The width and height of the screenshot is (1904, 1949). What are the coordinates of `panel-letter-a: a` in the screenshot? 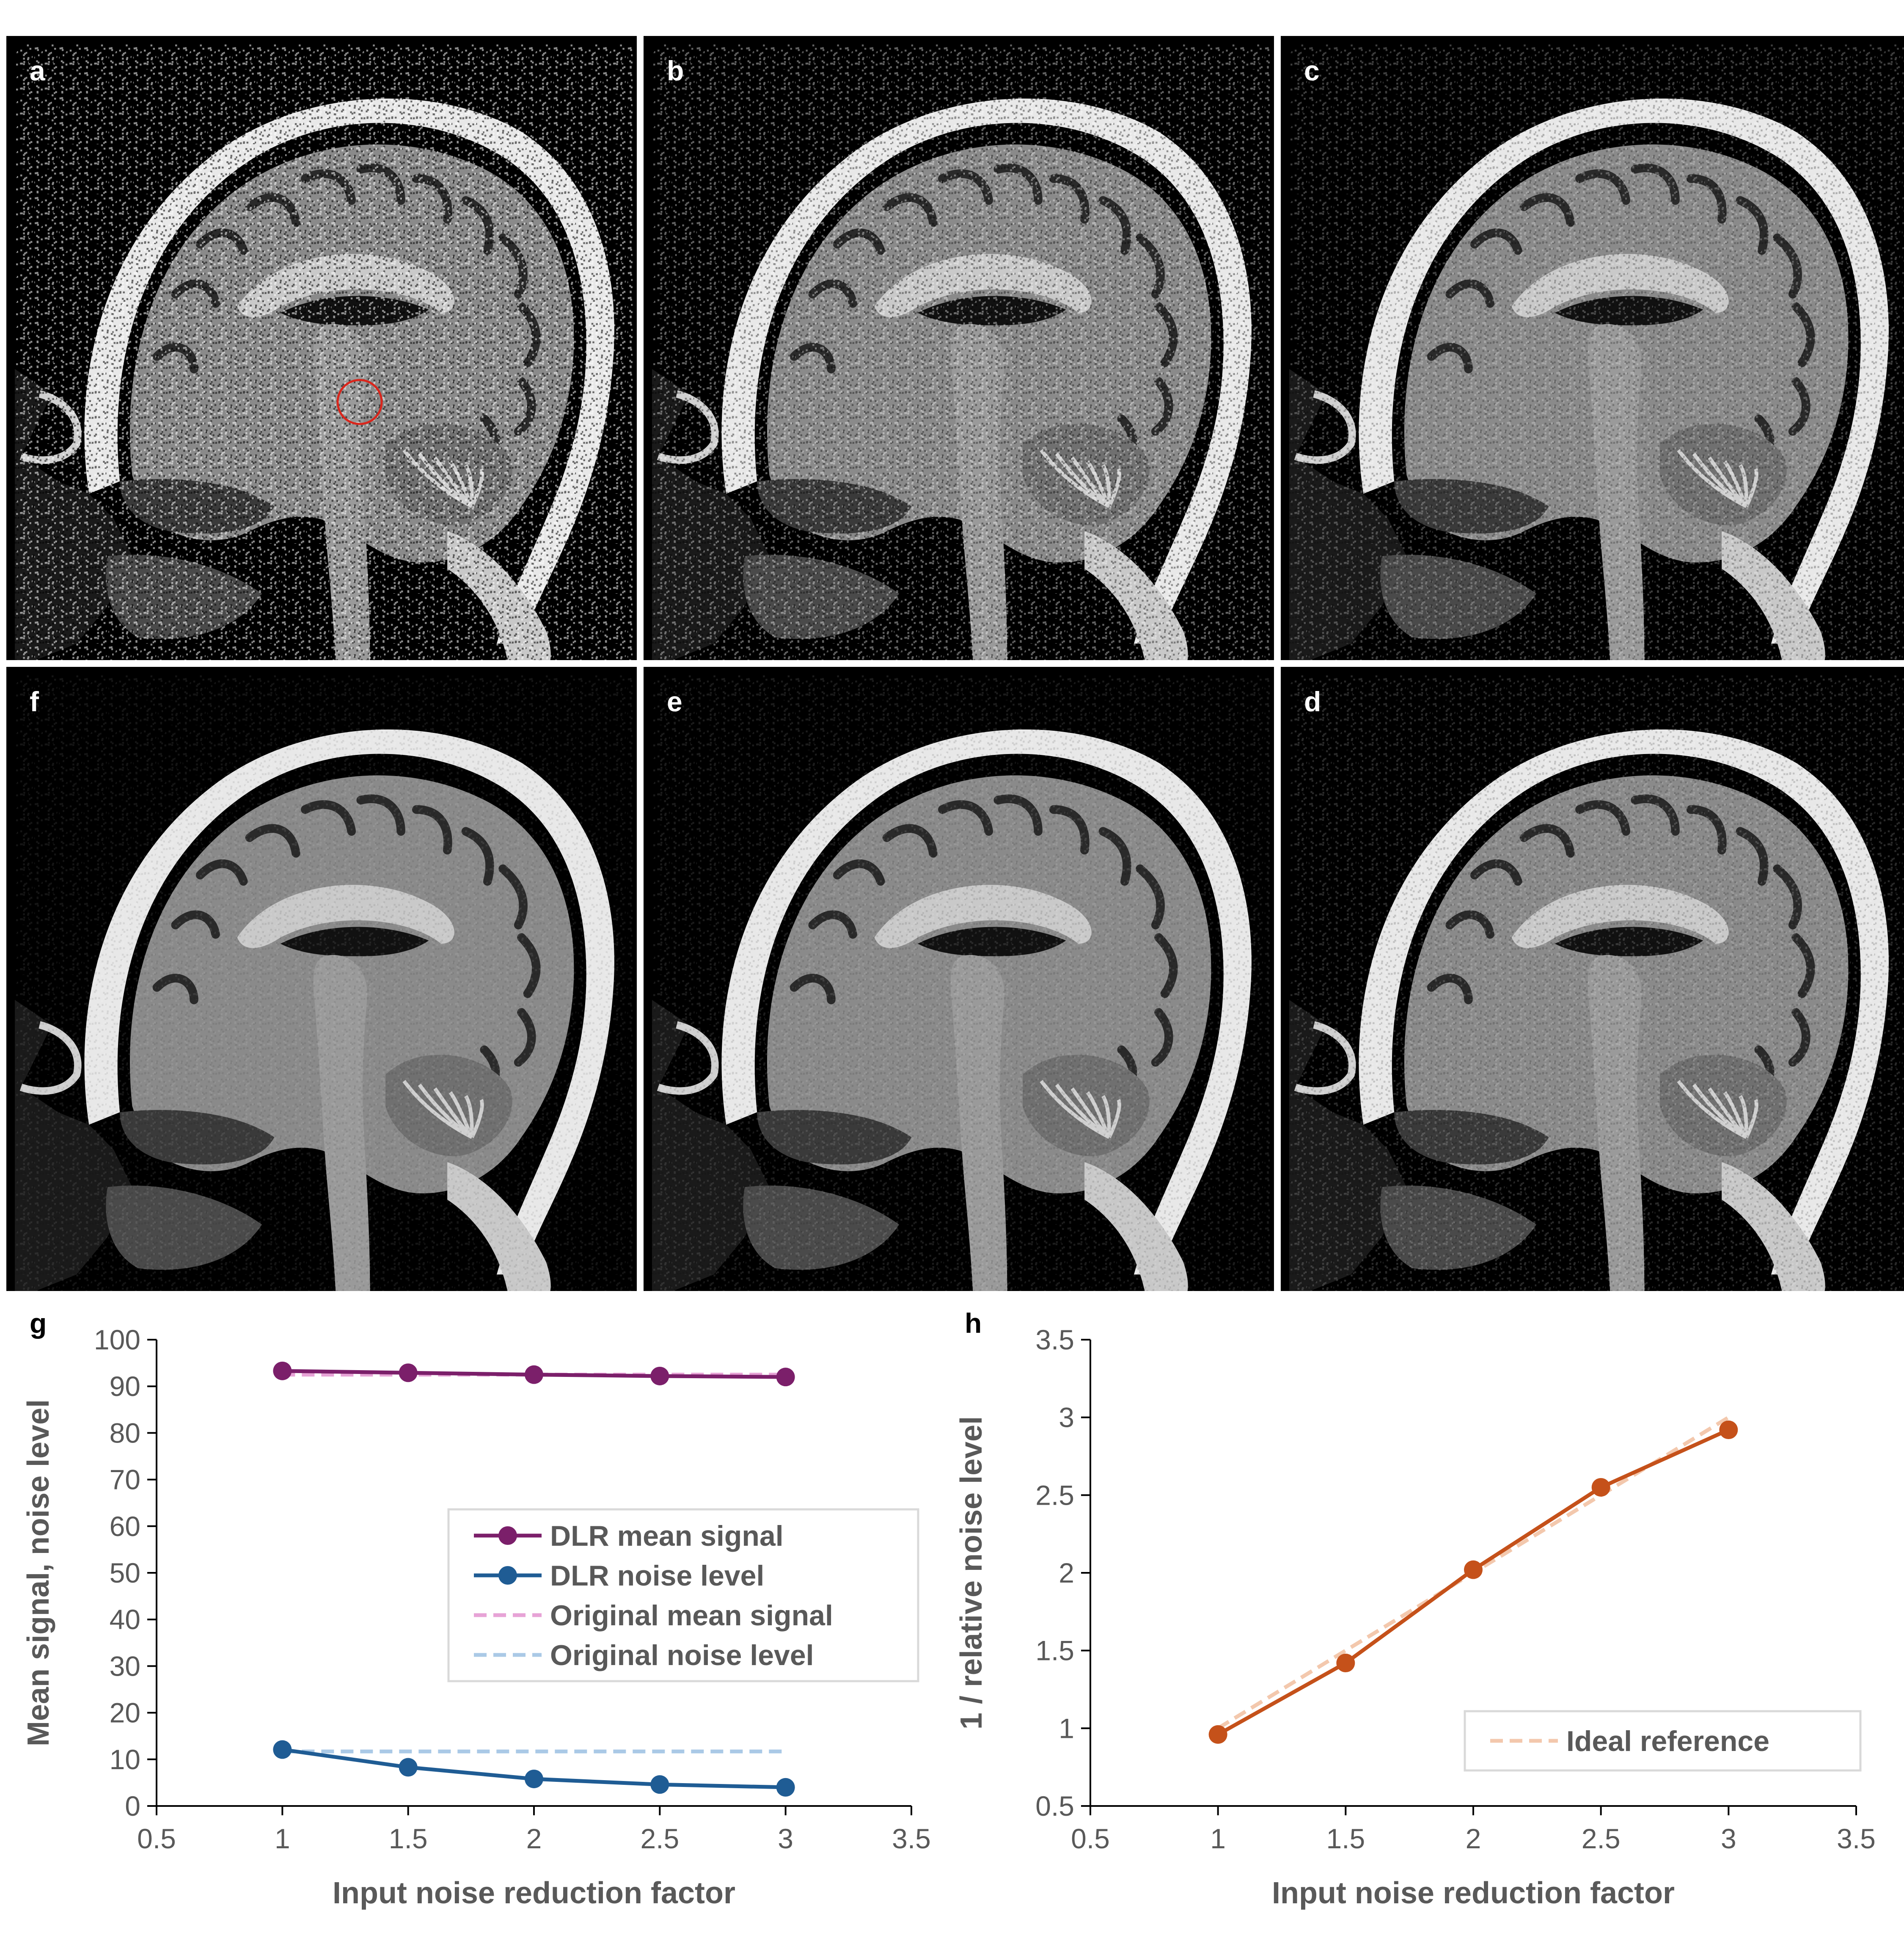 It's located at (38, 71).